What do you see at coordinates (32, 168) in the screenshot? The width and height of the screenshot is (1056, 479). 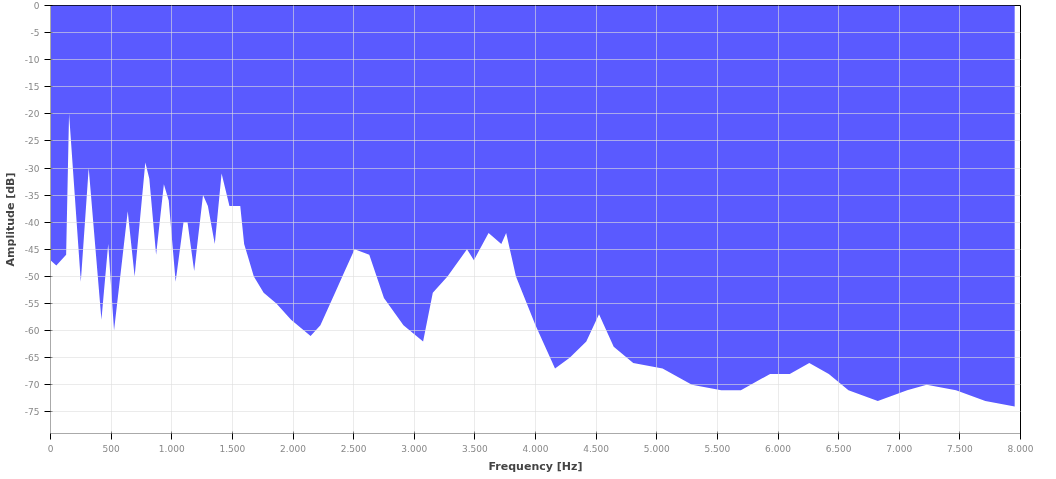 I see `y-tick-label: -30` at bounding box center [32, 168].